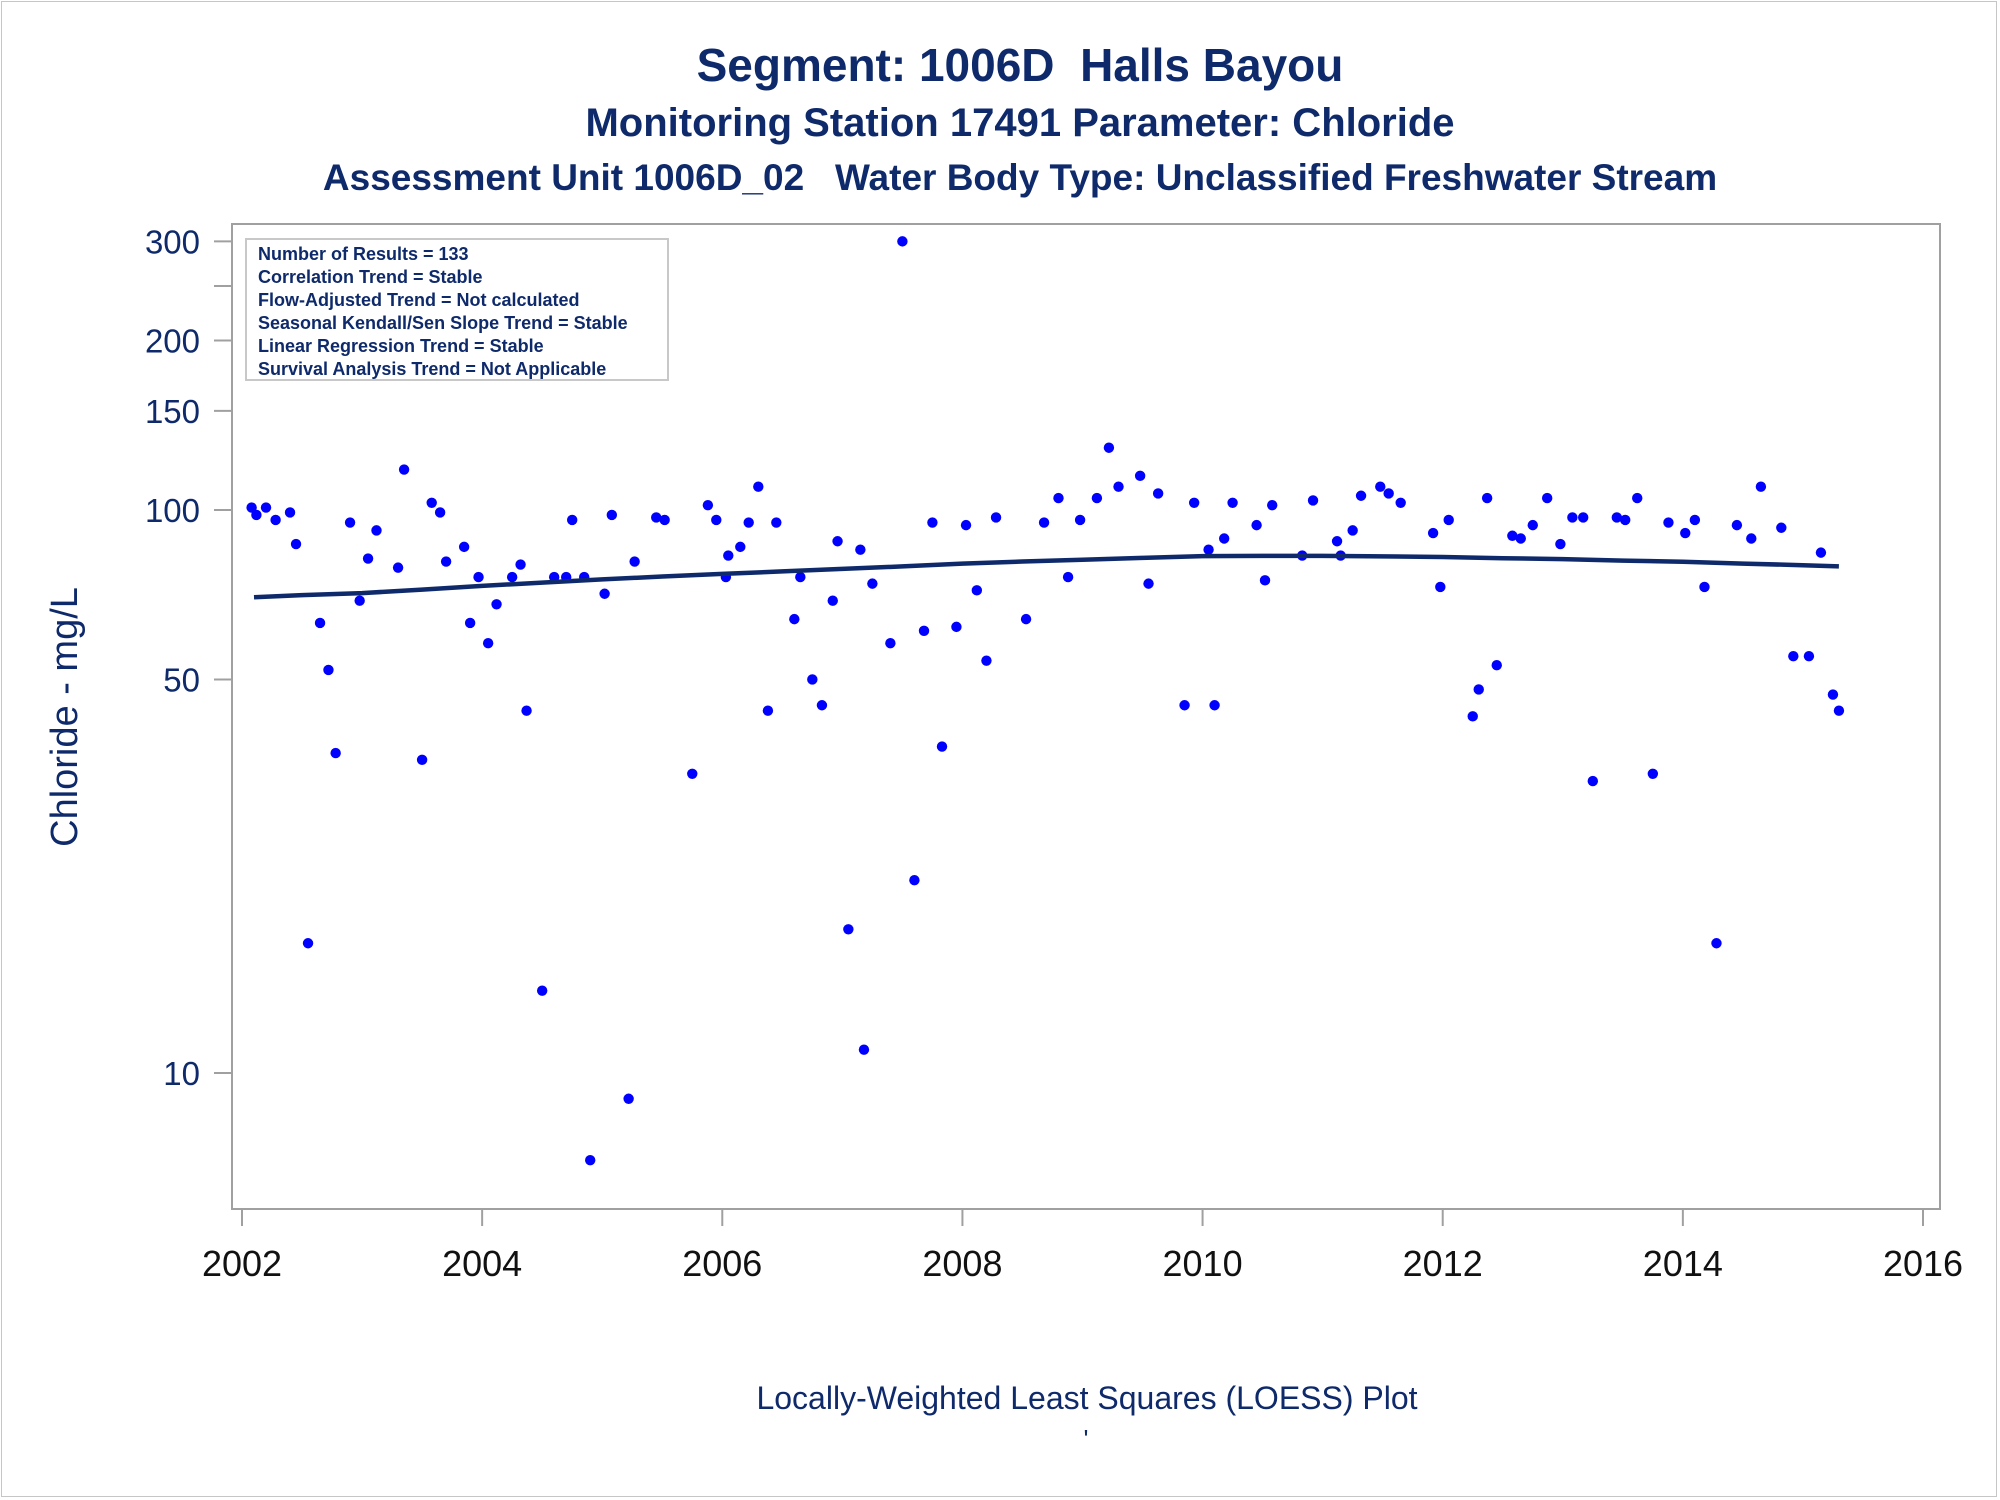 The width and height of the screenshot is (2000, 1500). What do you see at coordinates (1046, 576) in the screenshot?
I see `loess-line` at bounding box center [1046, 576].